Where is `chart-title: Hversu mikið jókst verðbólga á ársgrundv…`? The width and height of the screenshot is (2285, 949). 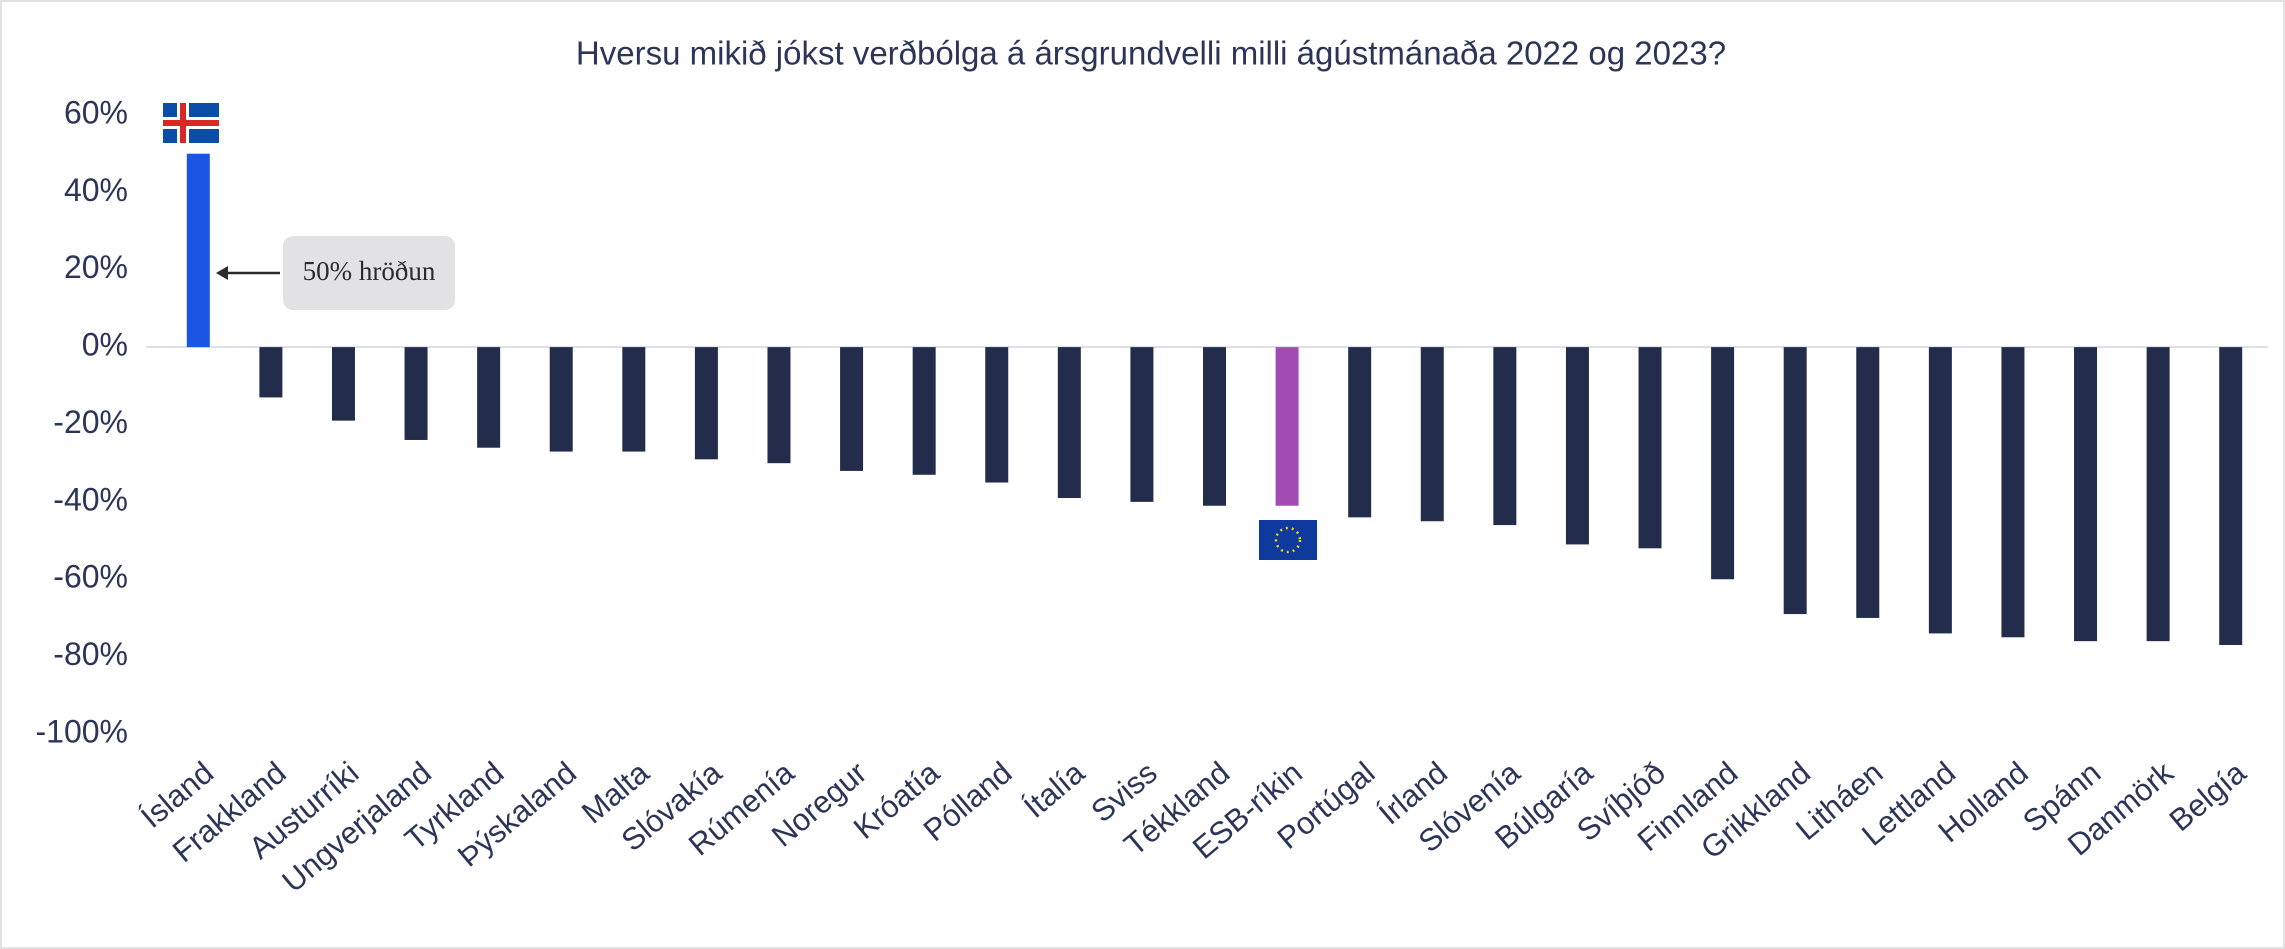
chart-title: Hversu mikið jókst verðbólga á ársgrundv… is located at coordinates (1151, 53).